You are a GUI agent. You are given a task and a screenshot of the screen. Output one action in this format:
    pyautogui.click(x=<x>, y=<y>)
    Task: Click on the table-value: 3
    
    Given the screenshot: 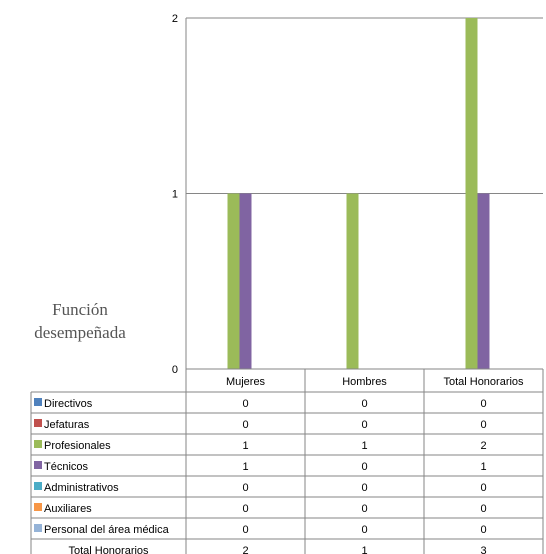 What is the action you would take?
    pyautogui.click(x=483, y=549)
    